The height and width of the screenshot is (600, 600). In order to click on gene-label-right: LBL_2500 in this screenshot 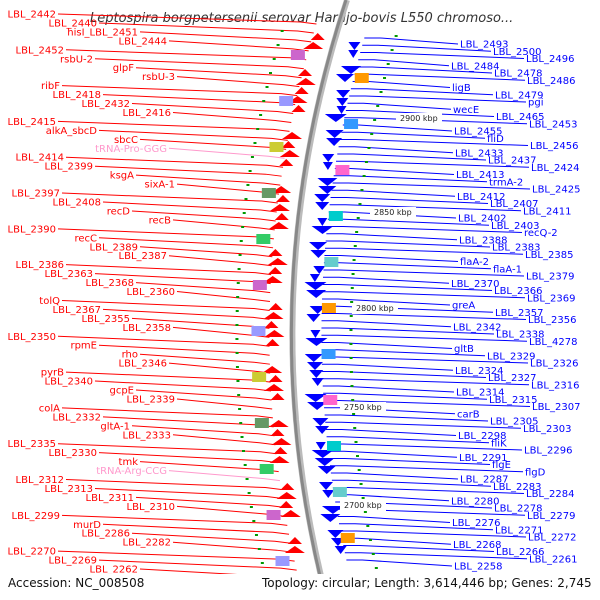, I will do `click(517, 52)`.